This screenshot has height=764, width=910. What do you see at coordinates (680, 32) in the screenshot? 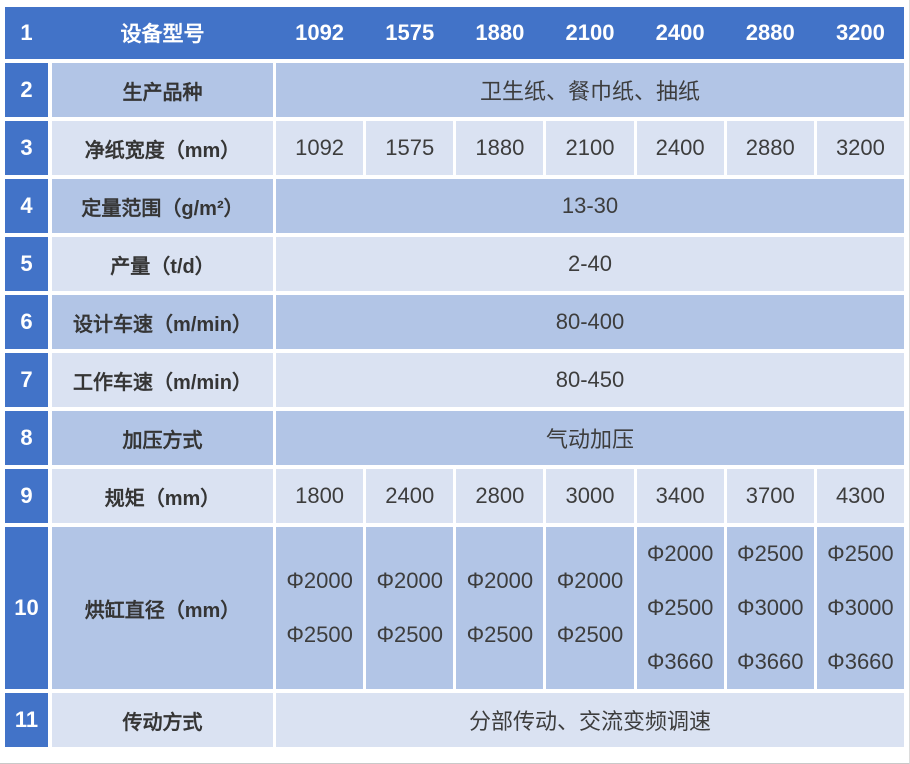
I see `model-header-cell-2400: 2400` at bounding box center [680, 32].